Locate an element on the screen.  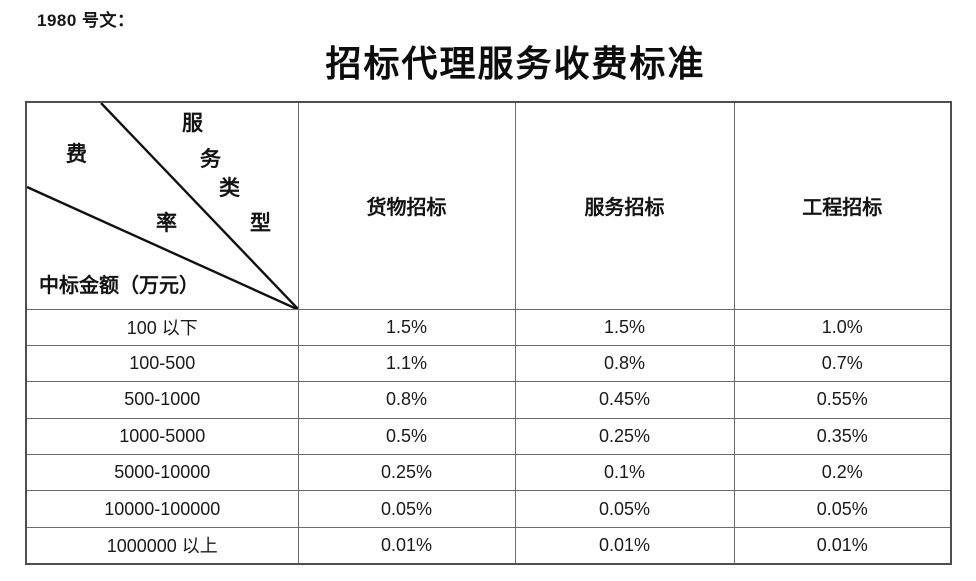
column-header-engineering: 工程招标 is located at coordinates (842, 205).